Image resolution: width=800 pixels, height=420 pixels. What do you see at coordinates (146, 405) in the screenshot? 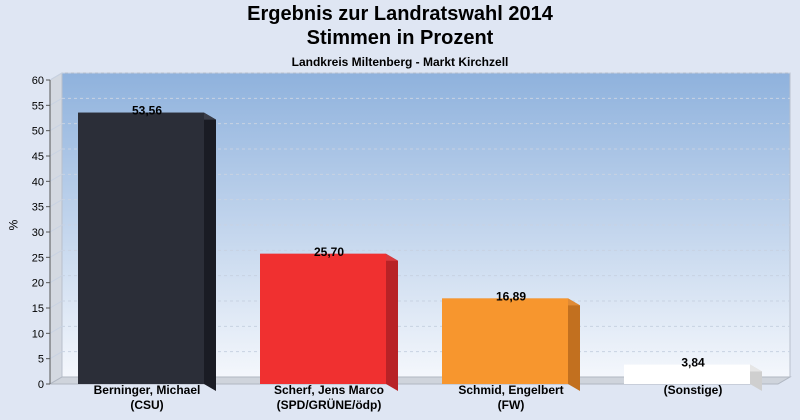
I see `x-category-sublabel: (CSU)` at bounding box center [146, 405].